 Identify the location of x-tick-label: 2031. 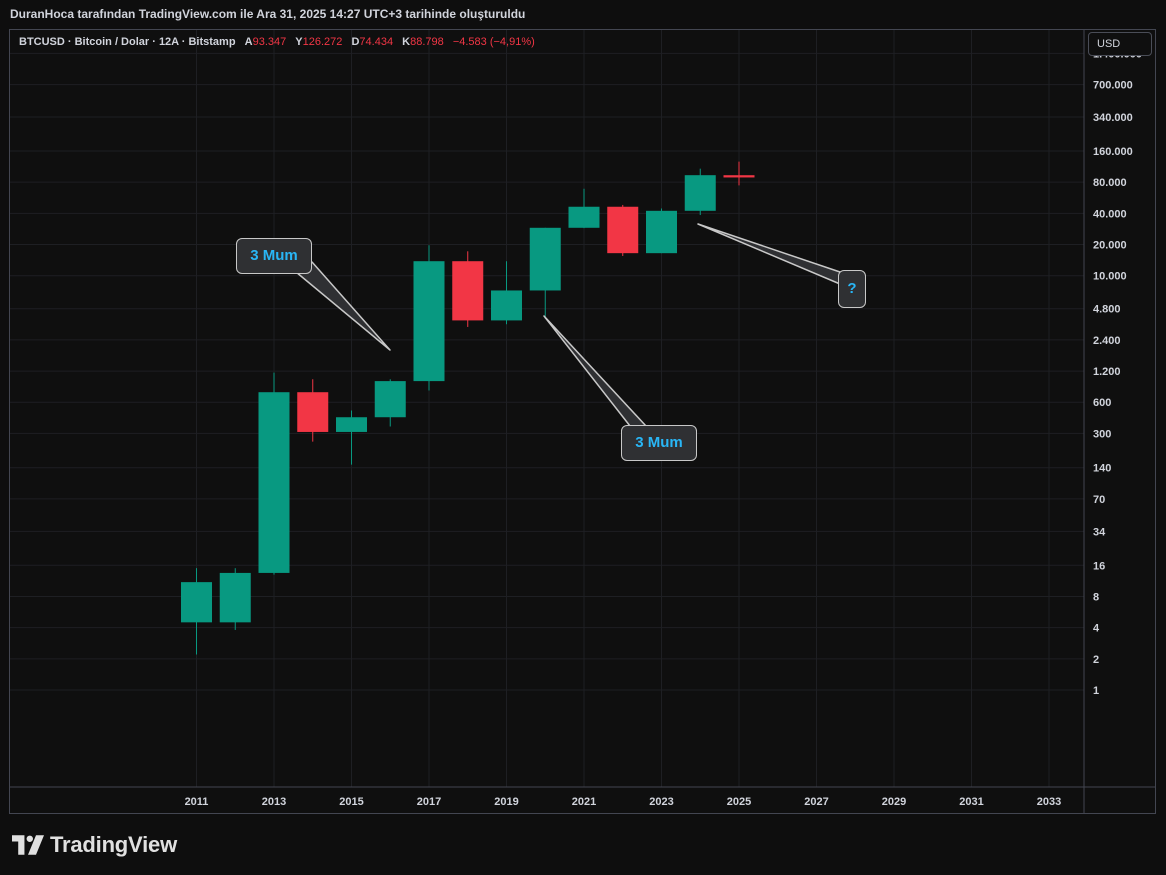
(971, 802).